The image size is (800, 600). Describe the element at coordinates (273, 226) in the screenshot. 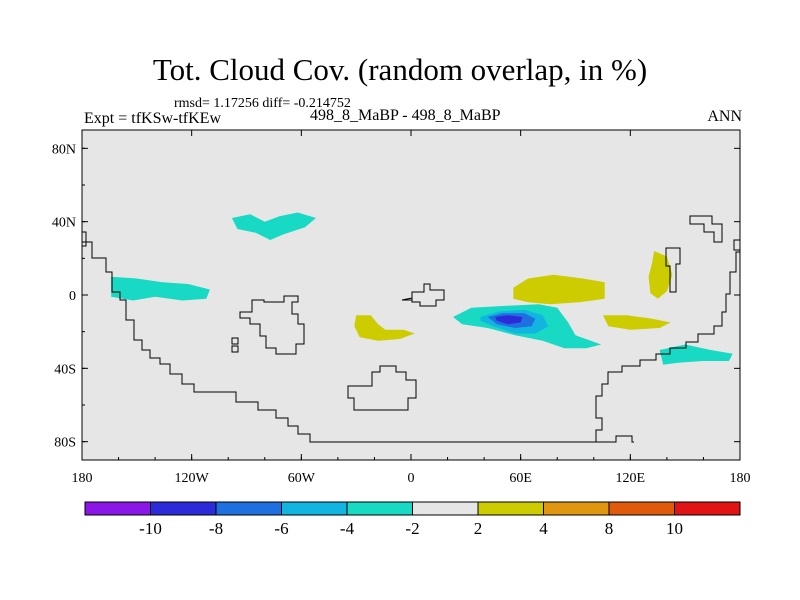

I see `contour-region-north-pacific-negative` at that location.